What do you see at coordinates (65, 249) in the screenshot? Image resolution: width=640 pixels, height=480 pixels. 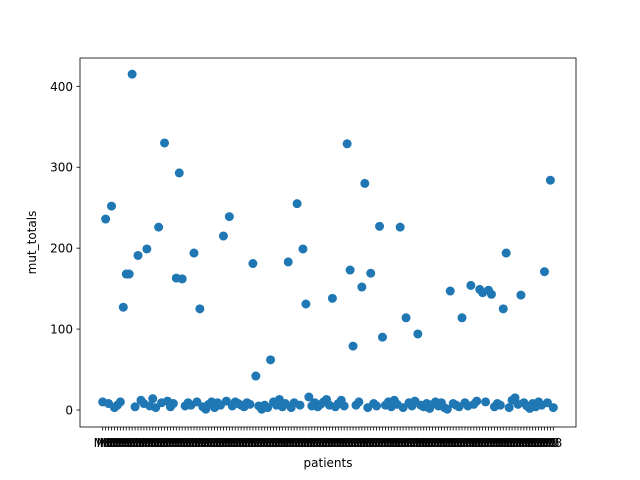 I see `y-ticks: 0 100 200 300 400` at bounding box center [65, 249].